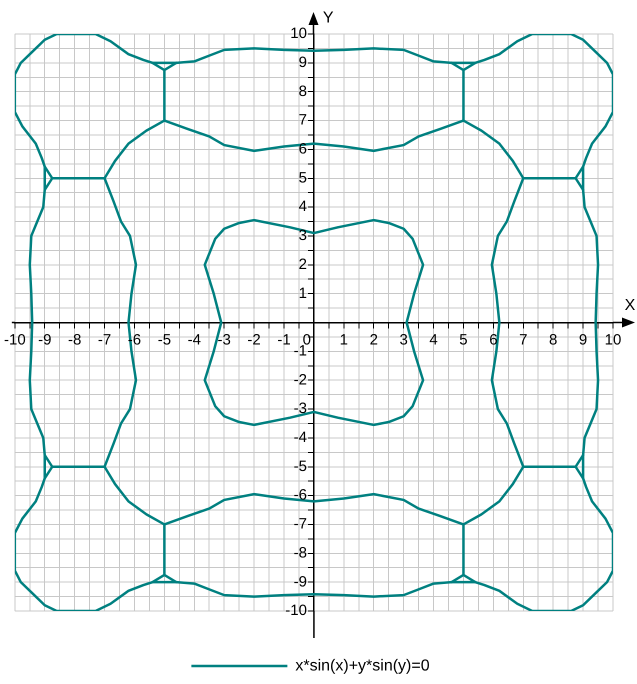 This screenshot has width=637, height=684. I want to click on y-tick-label: 5, so click(302, 177).